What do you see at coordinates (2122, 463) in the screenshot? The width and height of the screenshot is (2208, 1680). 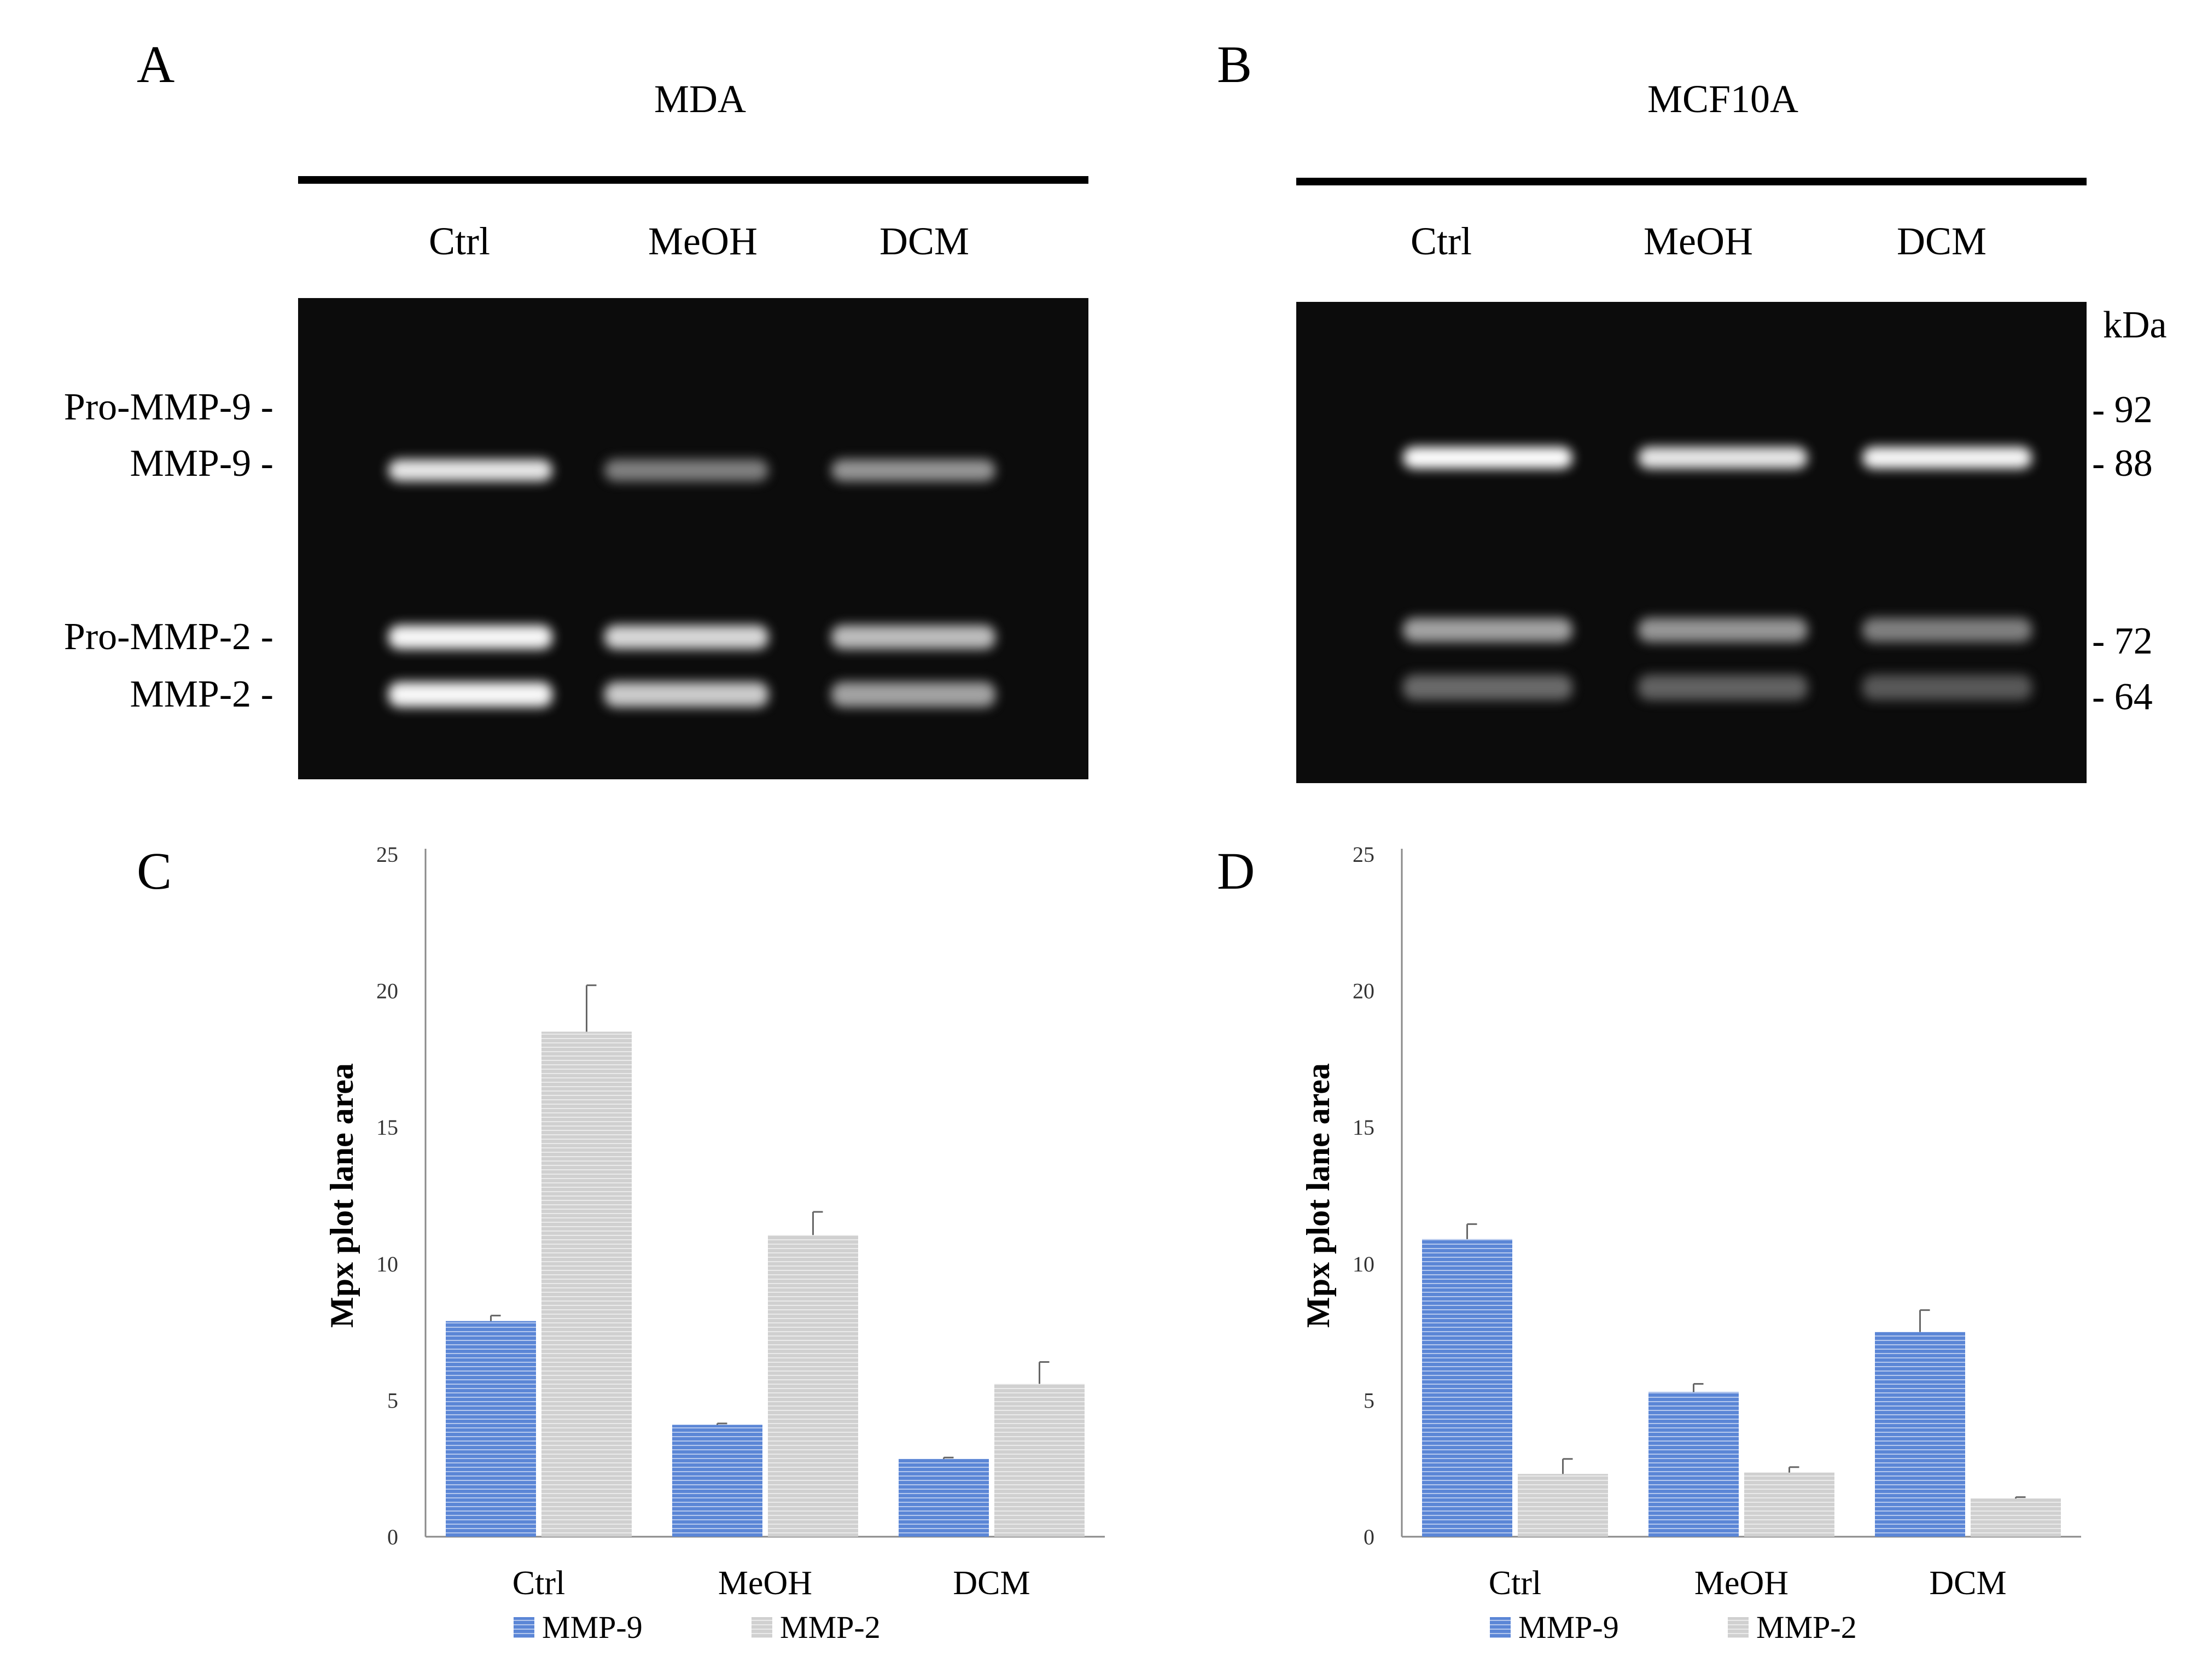 I see `marker-88: - 88` at bounding box center [2122, 463].